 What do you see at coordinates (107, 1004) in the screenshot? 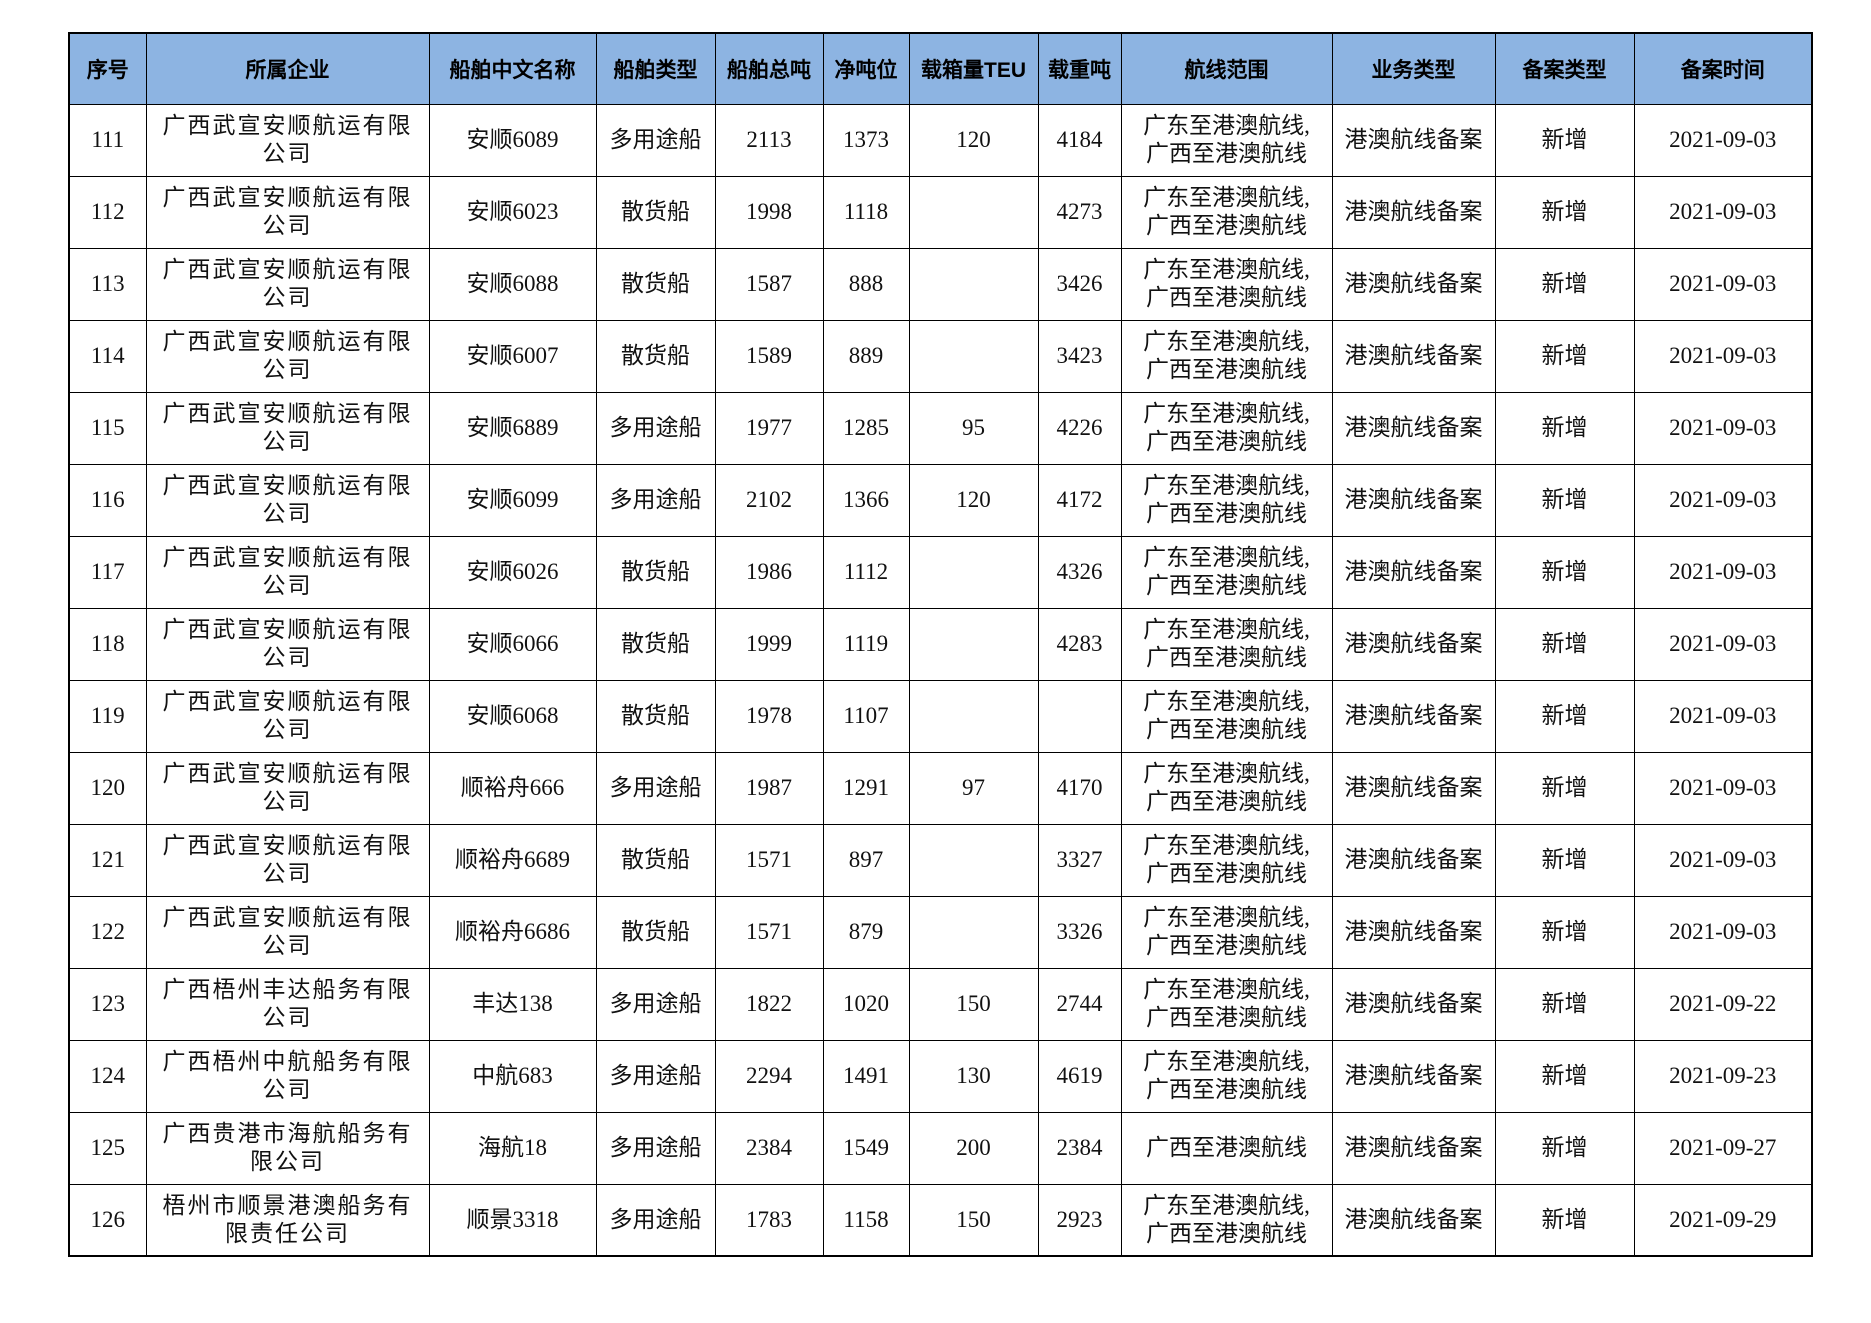
I see `row-number: 123` at bounding box center [107, 1004].